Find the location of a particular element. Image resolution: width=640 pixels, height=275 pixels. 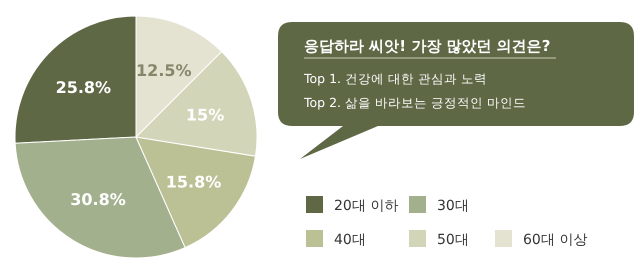

text: 응답하라 씨앗! 가장 많았던 의견은? is located at coordinates (427, 46).